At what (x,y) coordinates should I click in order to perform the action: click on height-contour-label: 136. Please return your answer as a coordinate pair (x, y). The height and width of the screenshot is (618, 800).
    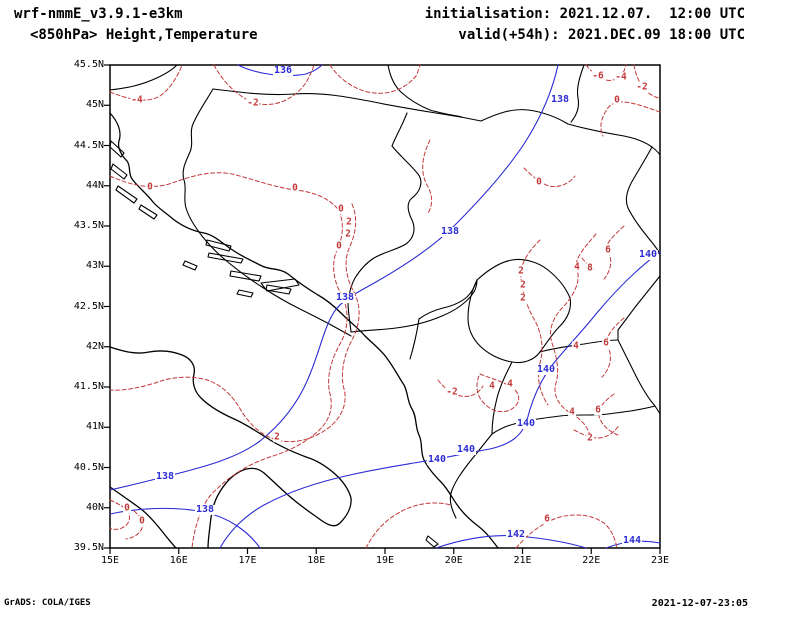
    Looking at the image, I should click on (283, 70).